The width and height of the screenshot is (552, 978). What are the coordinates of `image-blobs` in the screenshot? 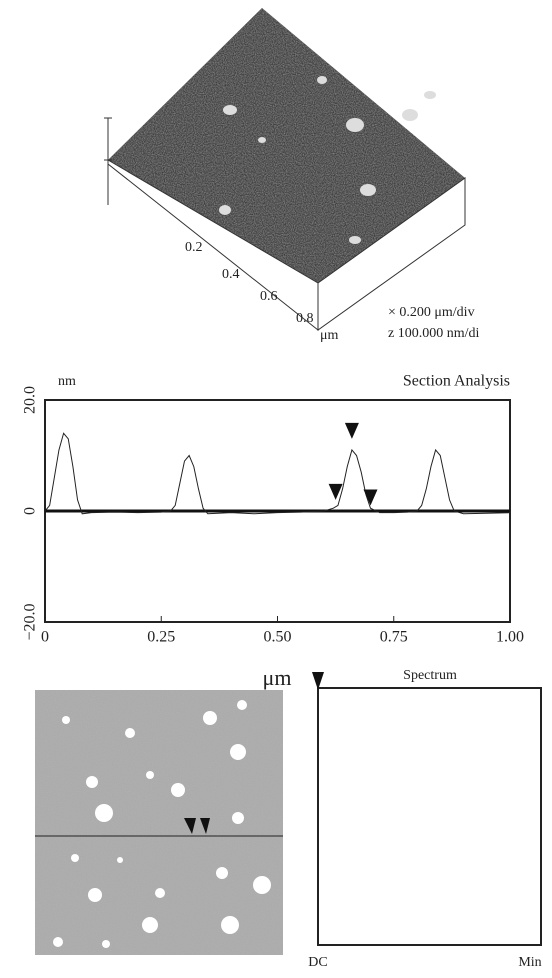 It's located at (162, 824).